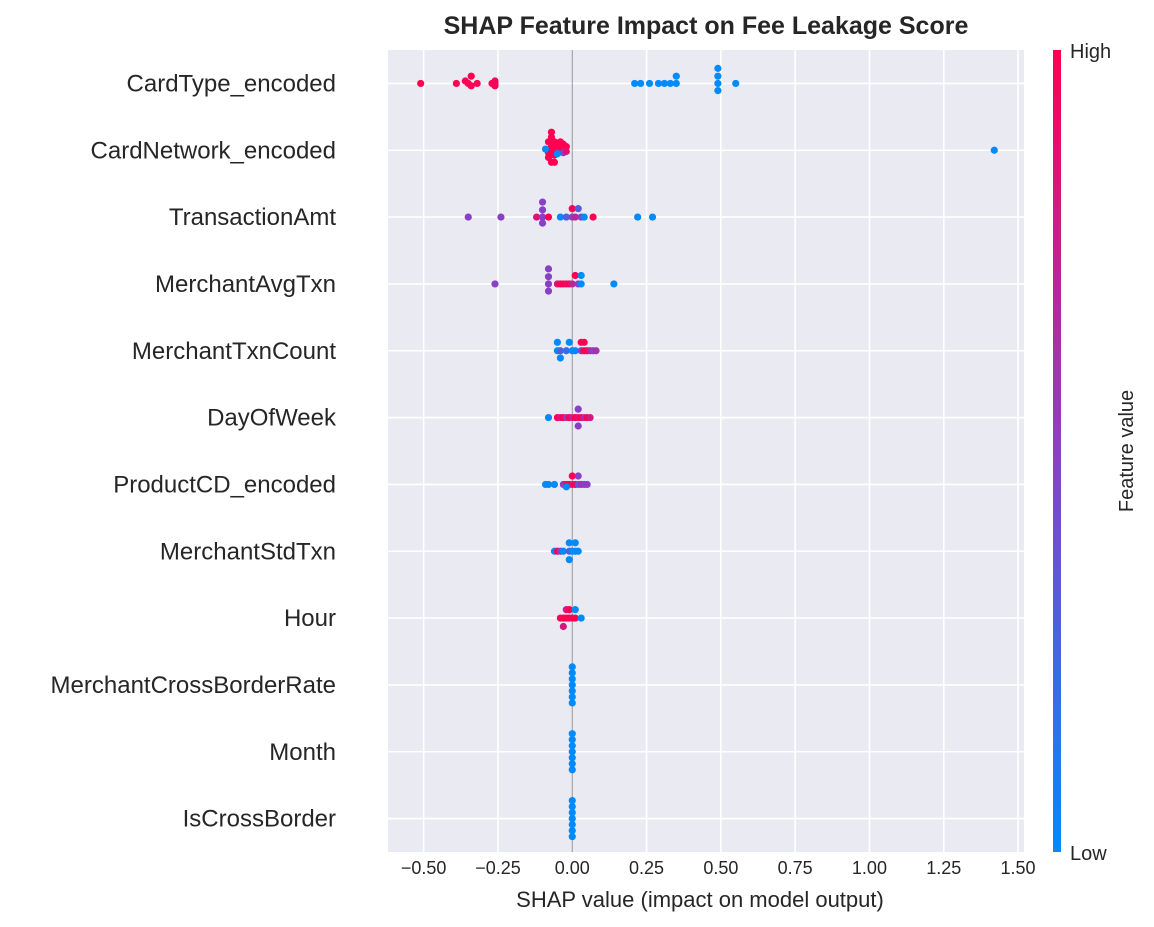 The image size is (1154, 927). I want to click on colorbar, so click(1057, 451).